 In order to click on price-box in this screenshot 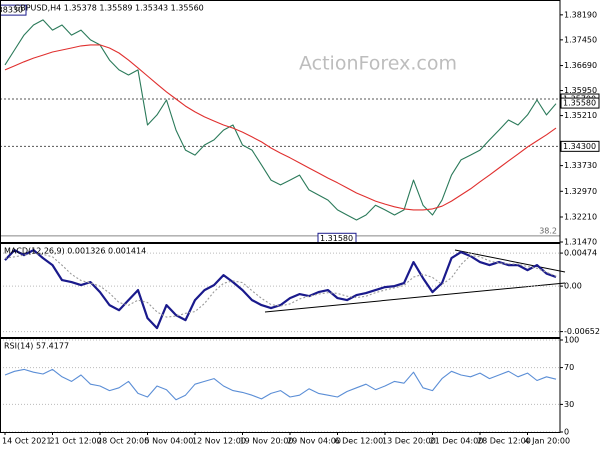, I will do `click(580, 103)`.